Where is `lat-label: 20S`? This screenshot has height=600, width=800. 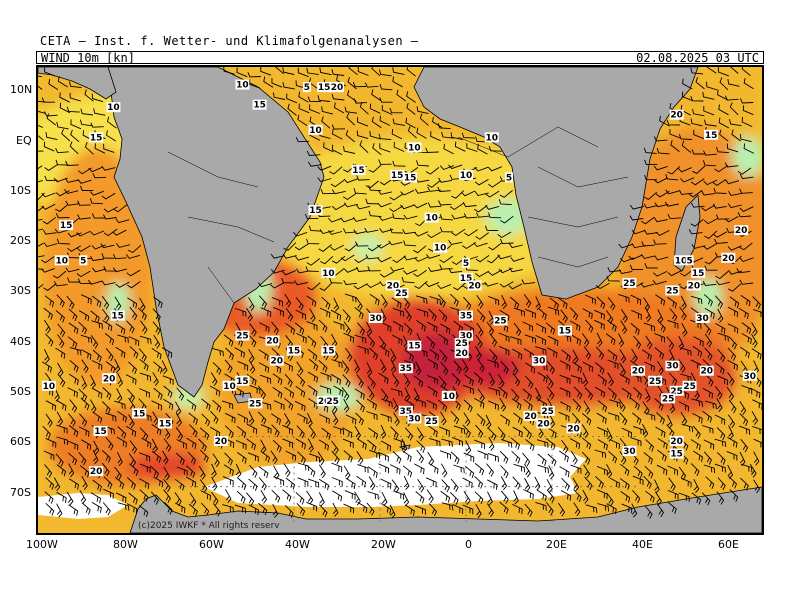
lat-label: 20S is located at coordinates (20, 240).